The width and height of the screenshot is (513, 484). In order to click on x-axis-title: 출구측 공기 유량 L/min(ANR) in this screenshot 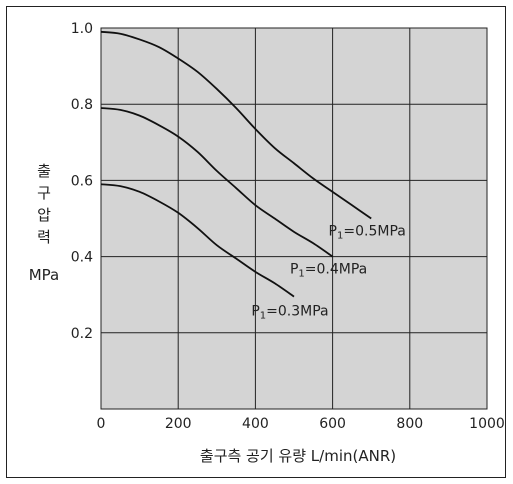, I will do `click(298, 456)`.